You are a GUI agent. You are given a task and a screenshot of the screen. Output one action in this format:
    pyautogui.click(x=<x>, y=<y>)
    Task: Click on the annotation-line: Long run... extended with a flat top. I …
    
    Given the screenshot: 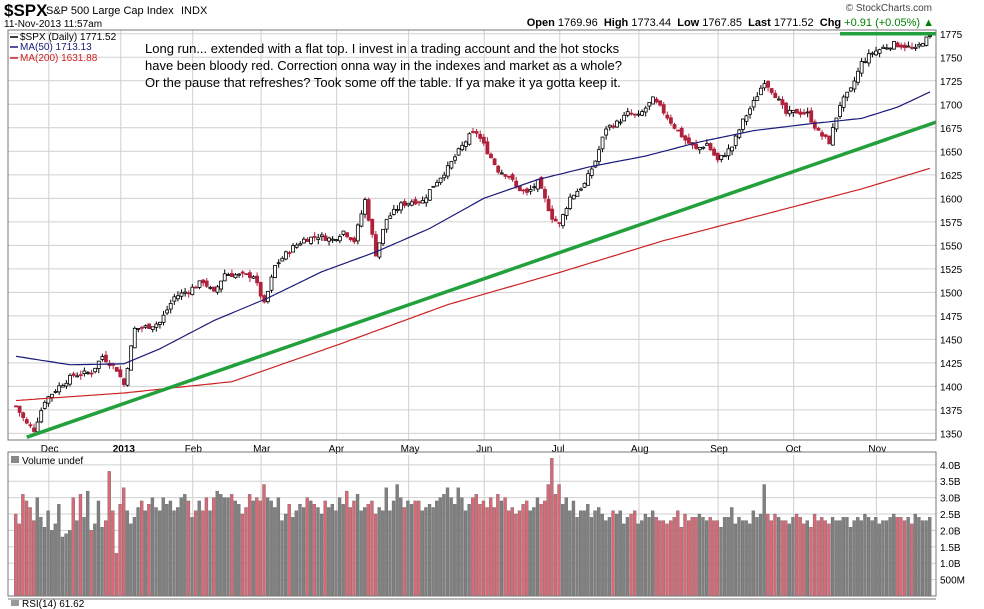 What is the action you would take?
    pyautogui.click(x=382, y=48)
    